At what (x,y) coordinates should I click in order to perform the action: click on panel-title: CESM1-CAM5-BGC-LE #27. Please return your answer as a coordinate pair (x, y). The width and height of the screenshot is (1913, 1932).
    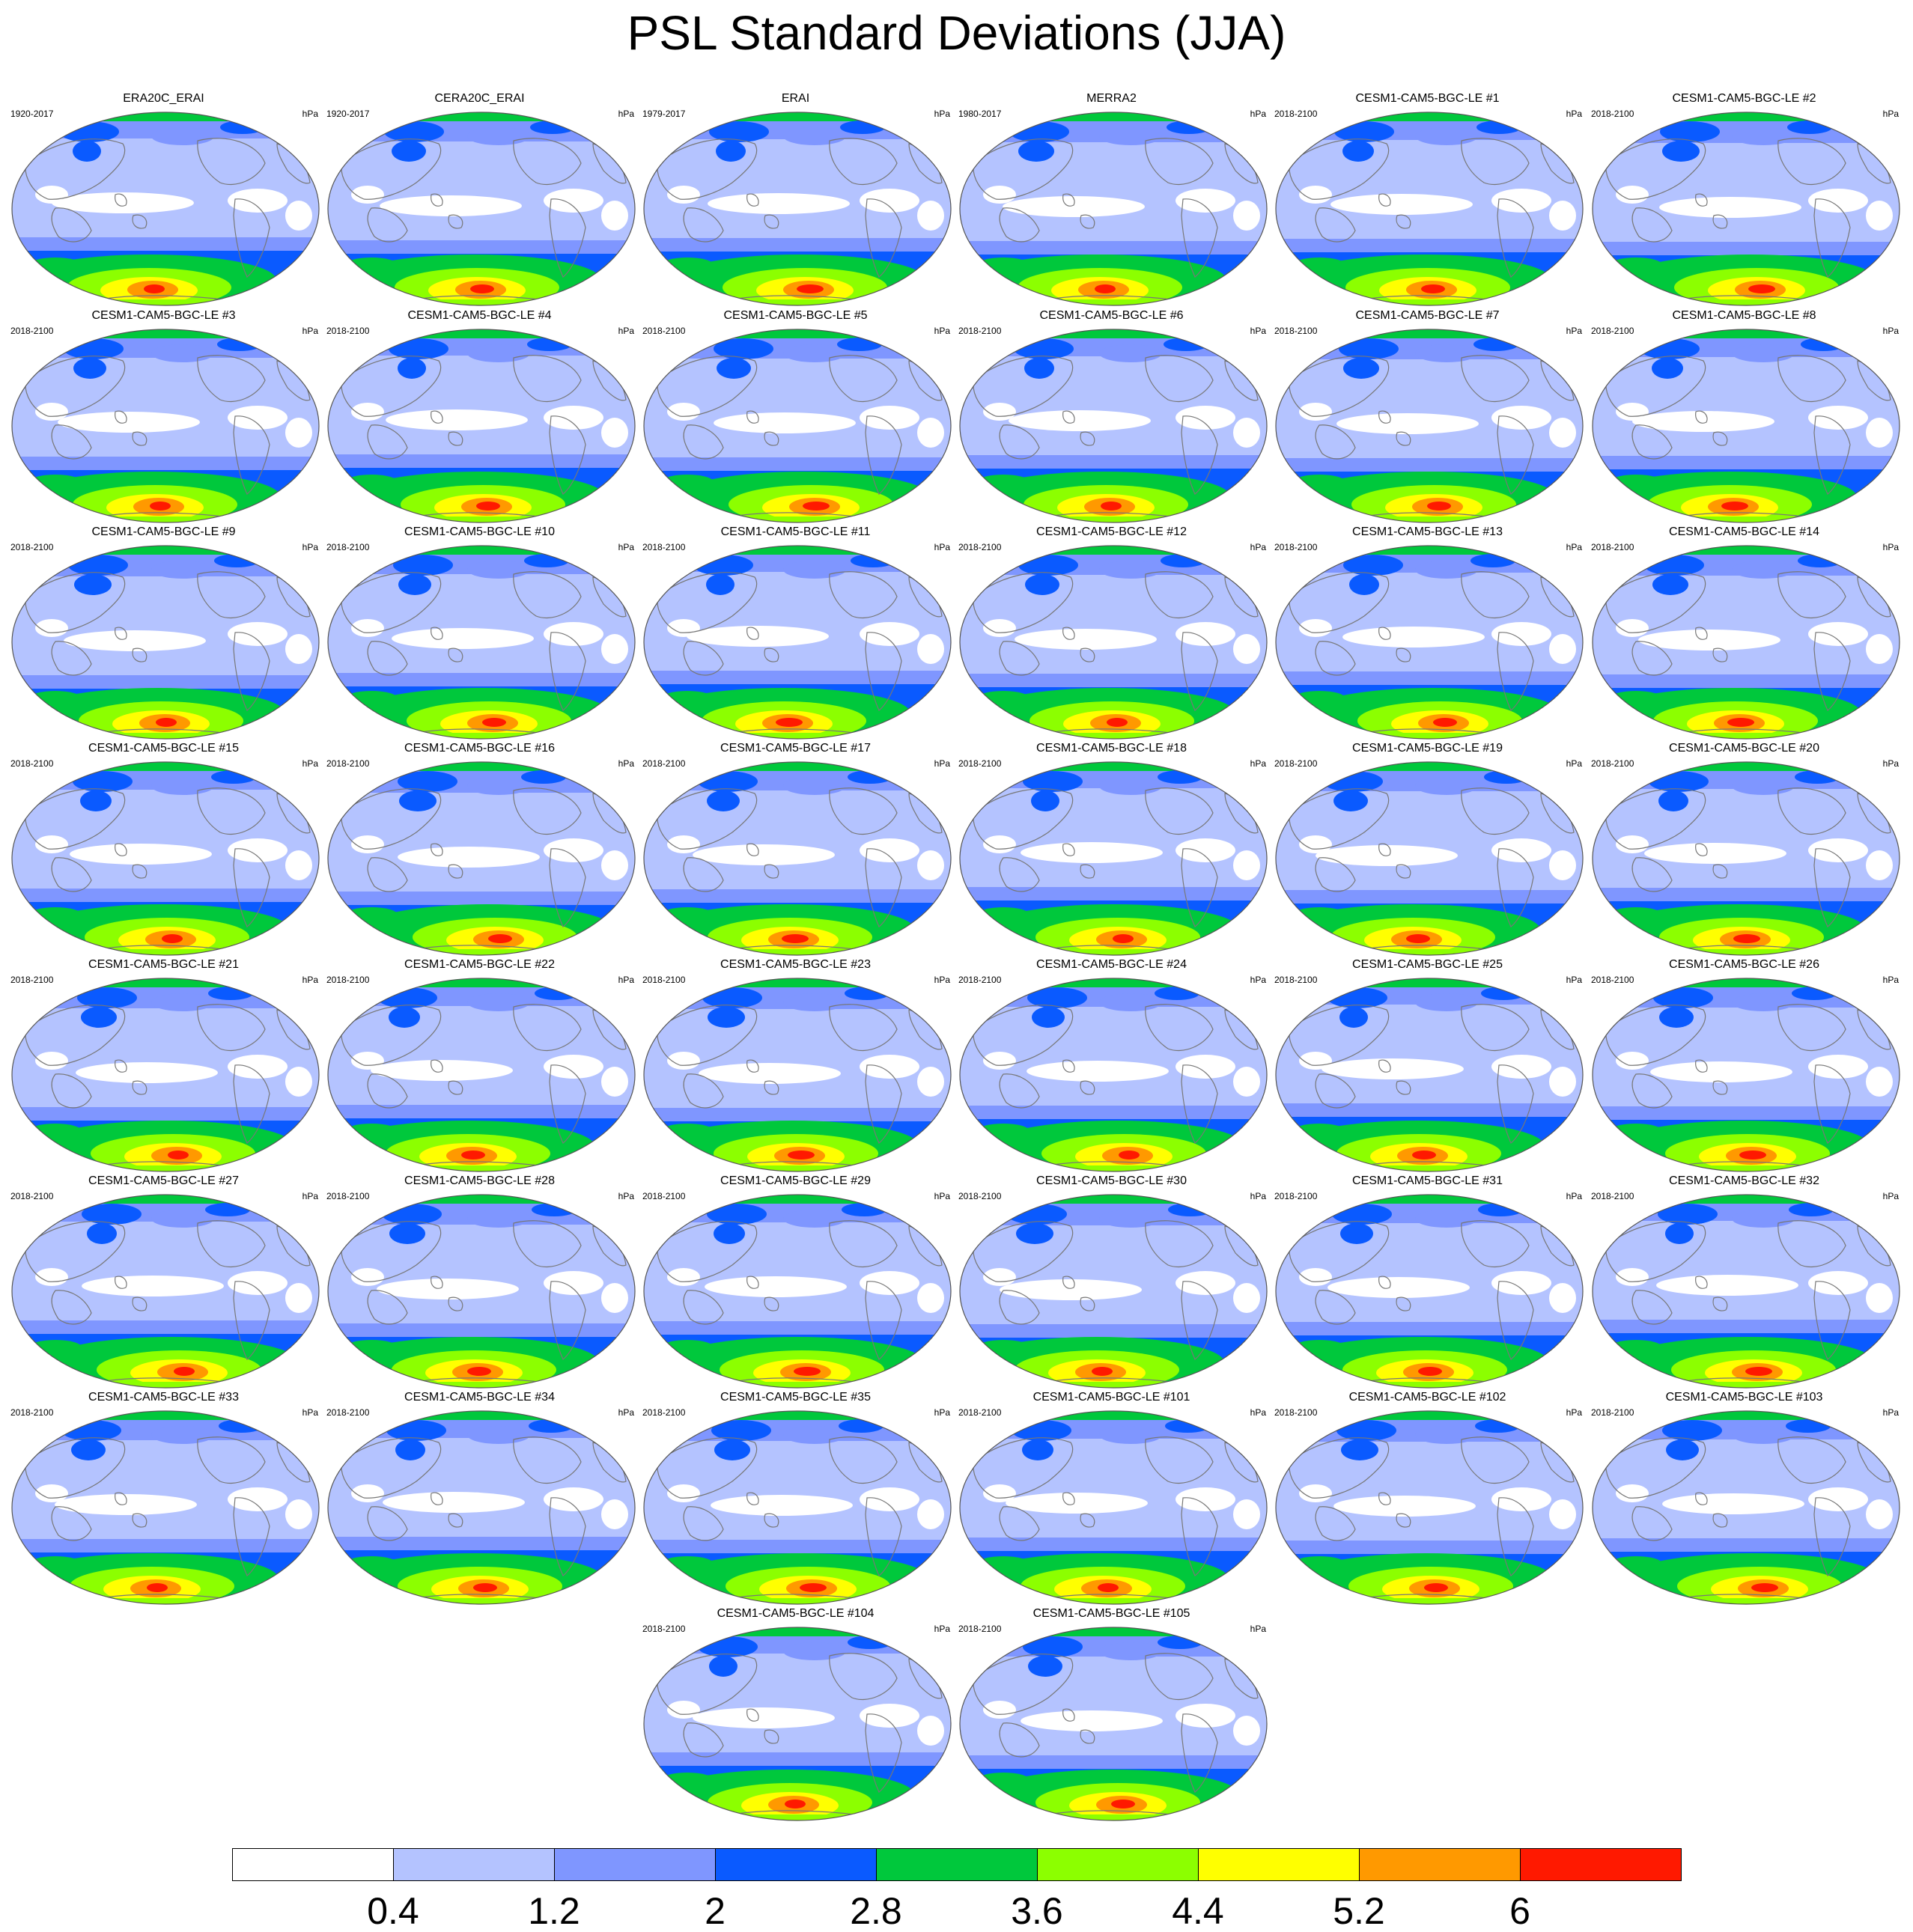
    Looking at the image, I should click on (163, 1180).